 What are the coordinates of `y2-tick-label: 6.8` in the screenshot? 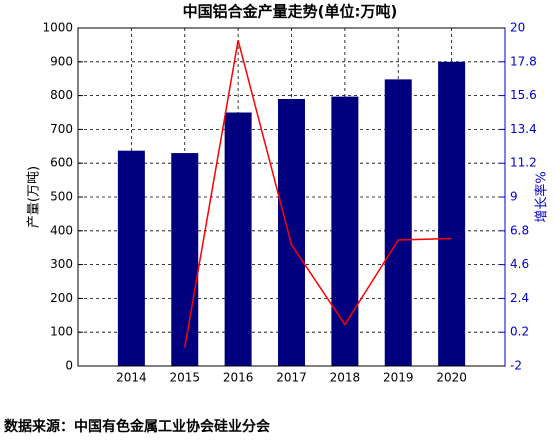 It's located at (519, 230).